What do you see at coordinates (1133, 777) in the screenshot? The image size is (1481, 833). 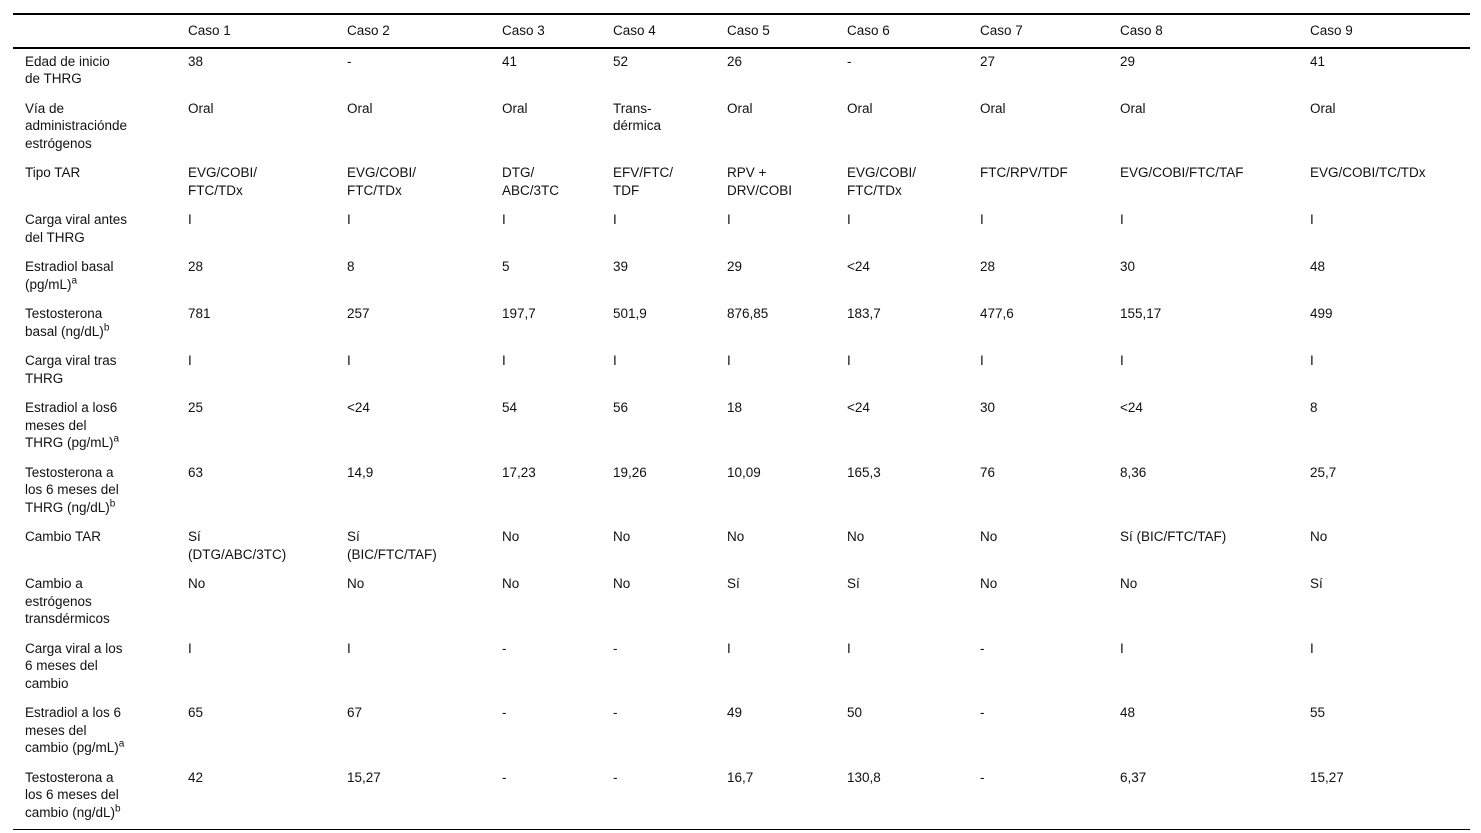 I see `table-cell: 6,37` at bounding box center [1133, 777].